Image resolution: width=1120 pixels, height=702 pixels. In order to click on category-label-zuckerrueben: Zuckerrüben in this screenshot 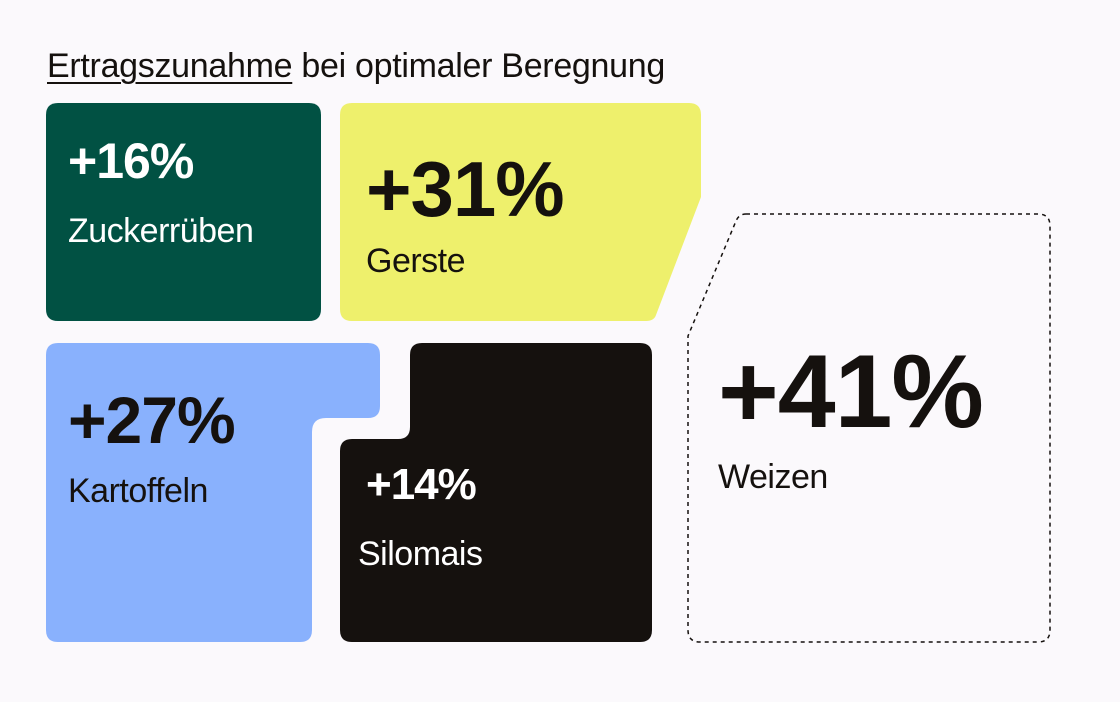, I will do `click(161, 231)`.